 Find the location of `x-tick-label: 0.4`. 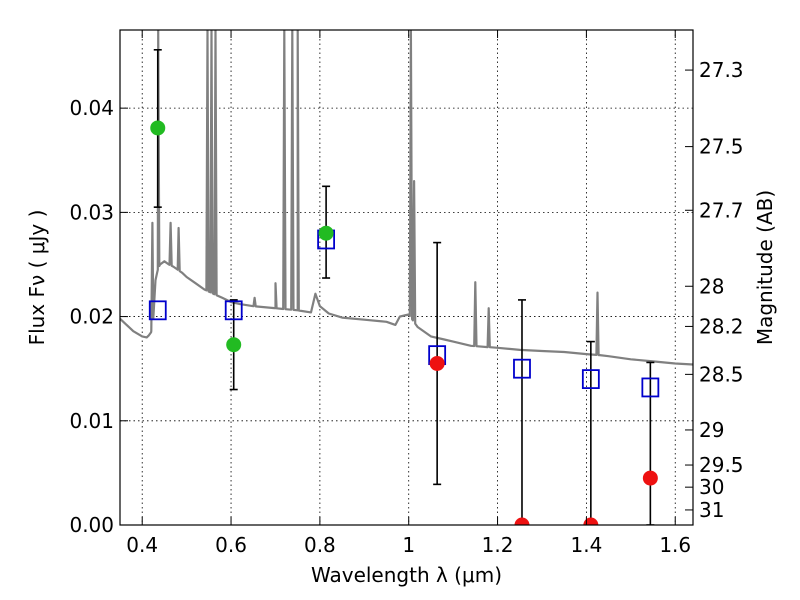

x-tick-label: 0.4 is located at coordinates (142, 545).